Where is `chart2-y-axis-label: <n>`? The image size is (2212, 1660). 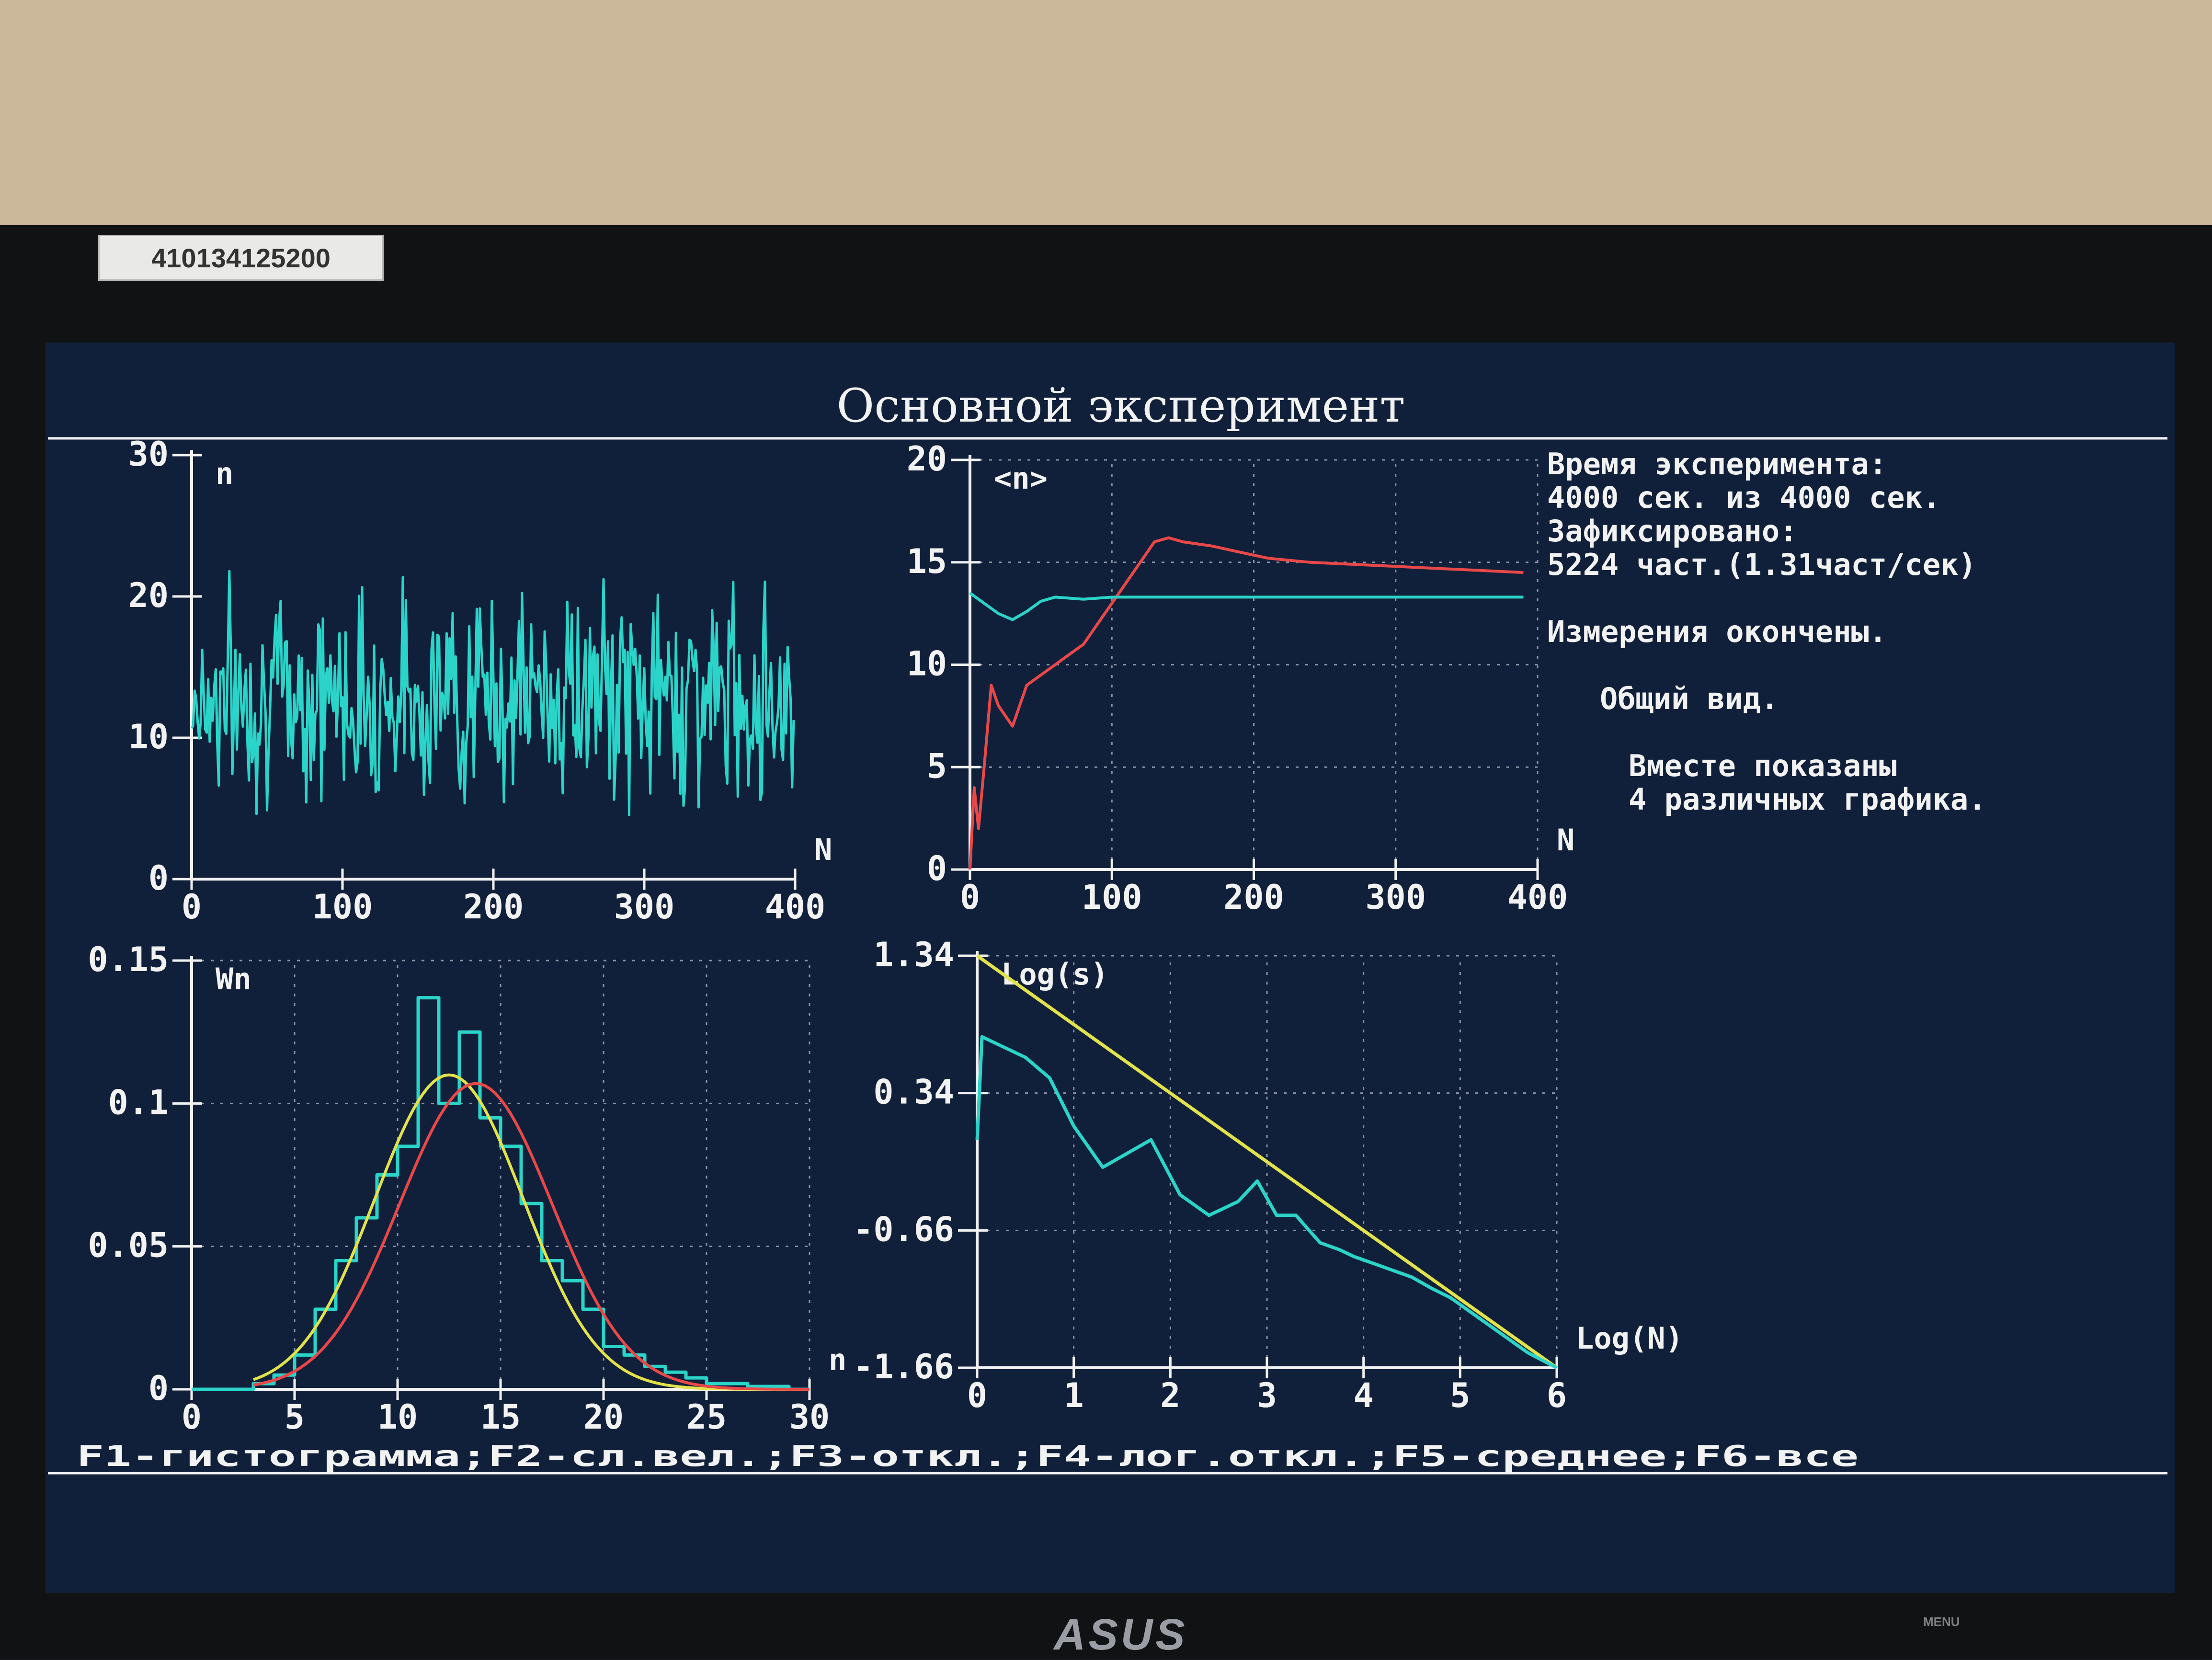
chart2-y-axis-label: <n> is located at coordinates (1021, 479).